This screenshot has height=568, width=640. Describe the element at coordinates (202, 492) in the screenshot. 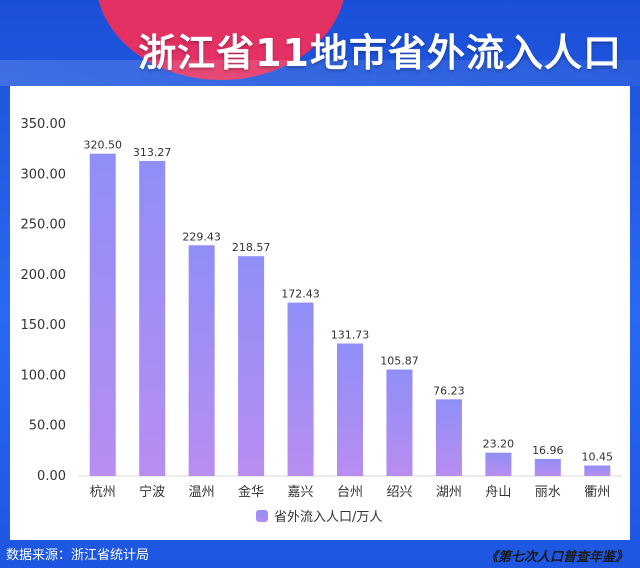

I see `x-tick-label: 温州` at that location.